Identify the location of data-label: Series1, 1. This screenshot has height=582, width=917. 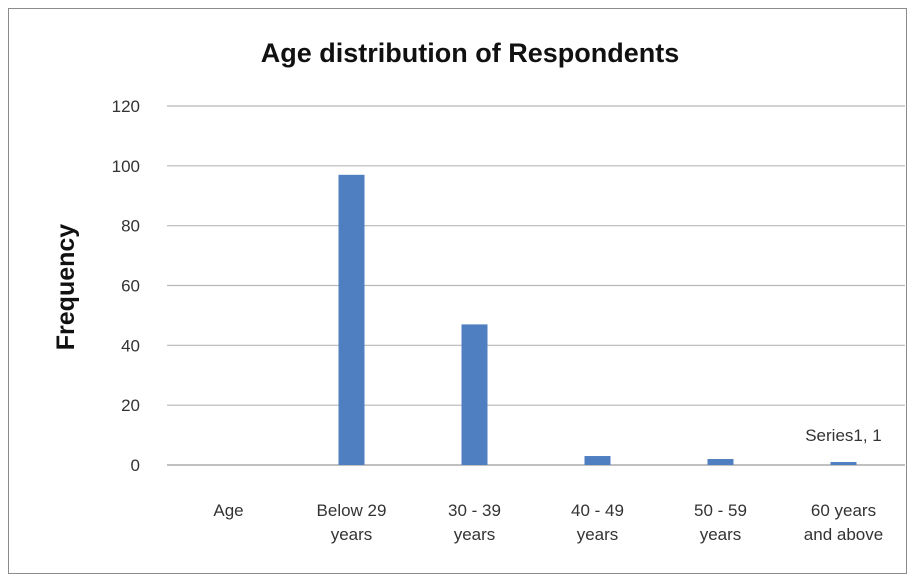
(843, 435).